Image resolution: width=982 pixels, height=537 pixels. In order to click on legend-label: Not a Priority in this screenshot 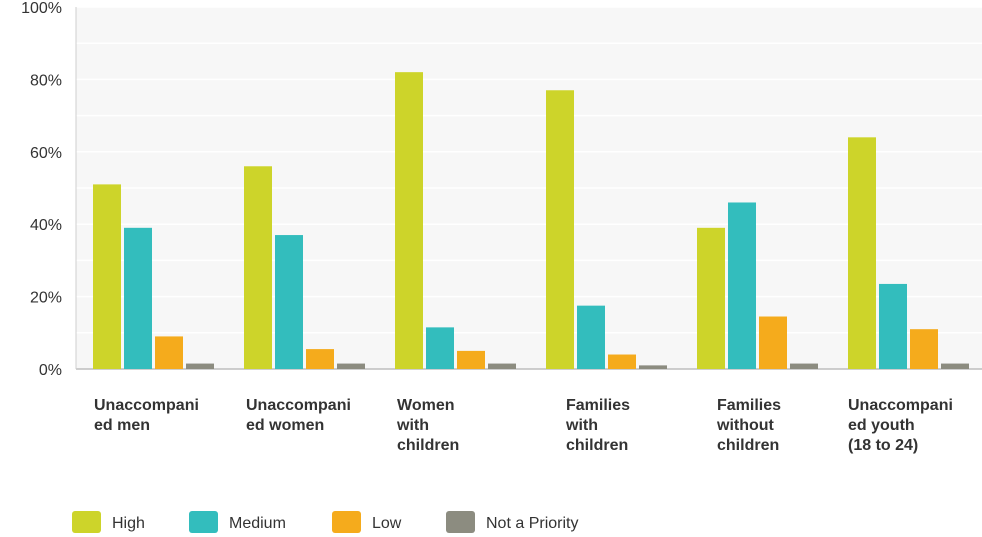, I will do `click(532, 523)`.